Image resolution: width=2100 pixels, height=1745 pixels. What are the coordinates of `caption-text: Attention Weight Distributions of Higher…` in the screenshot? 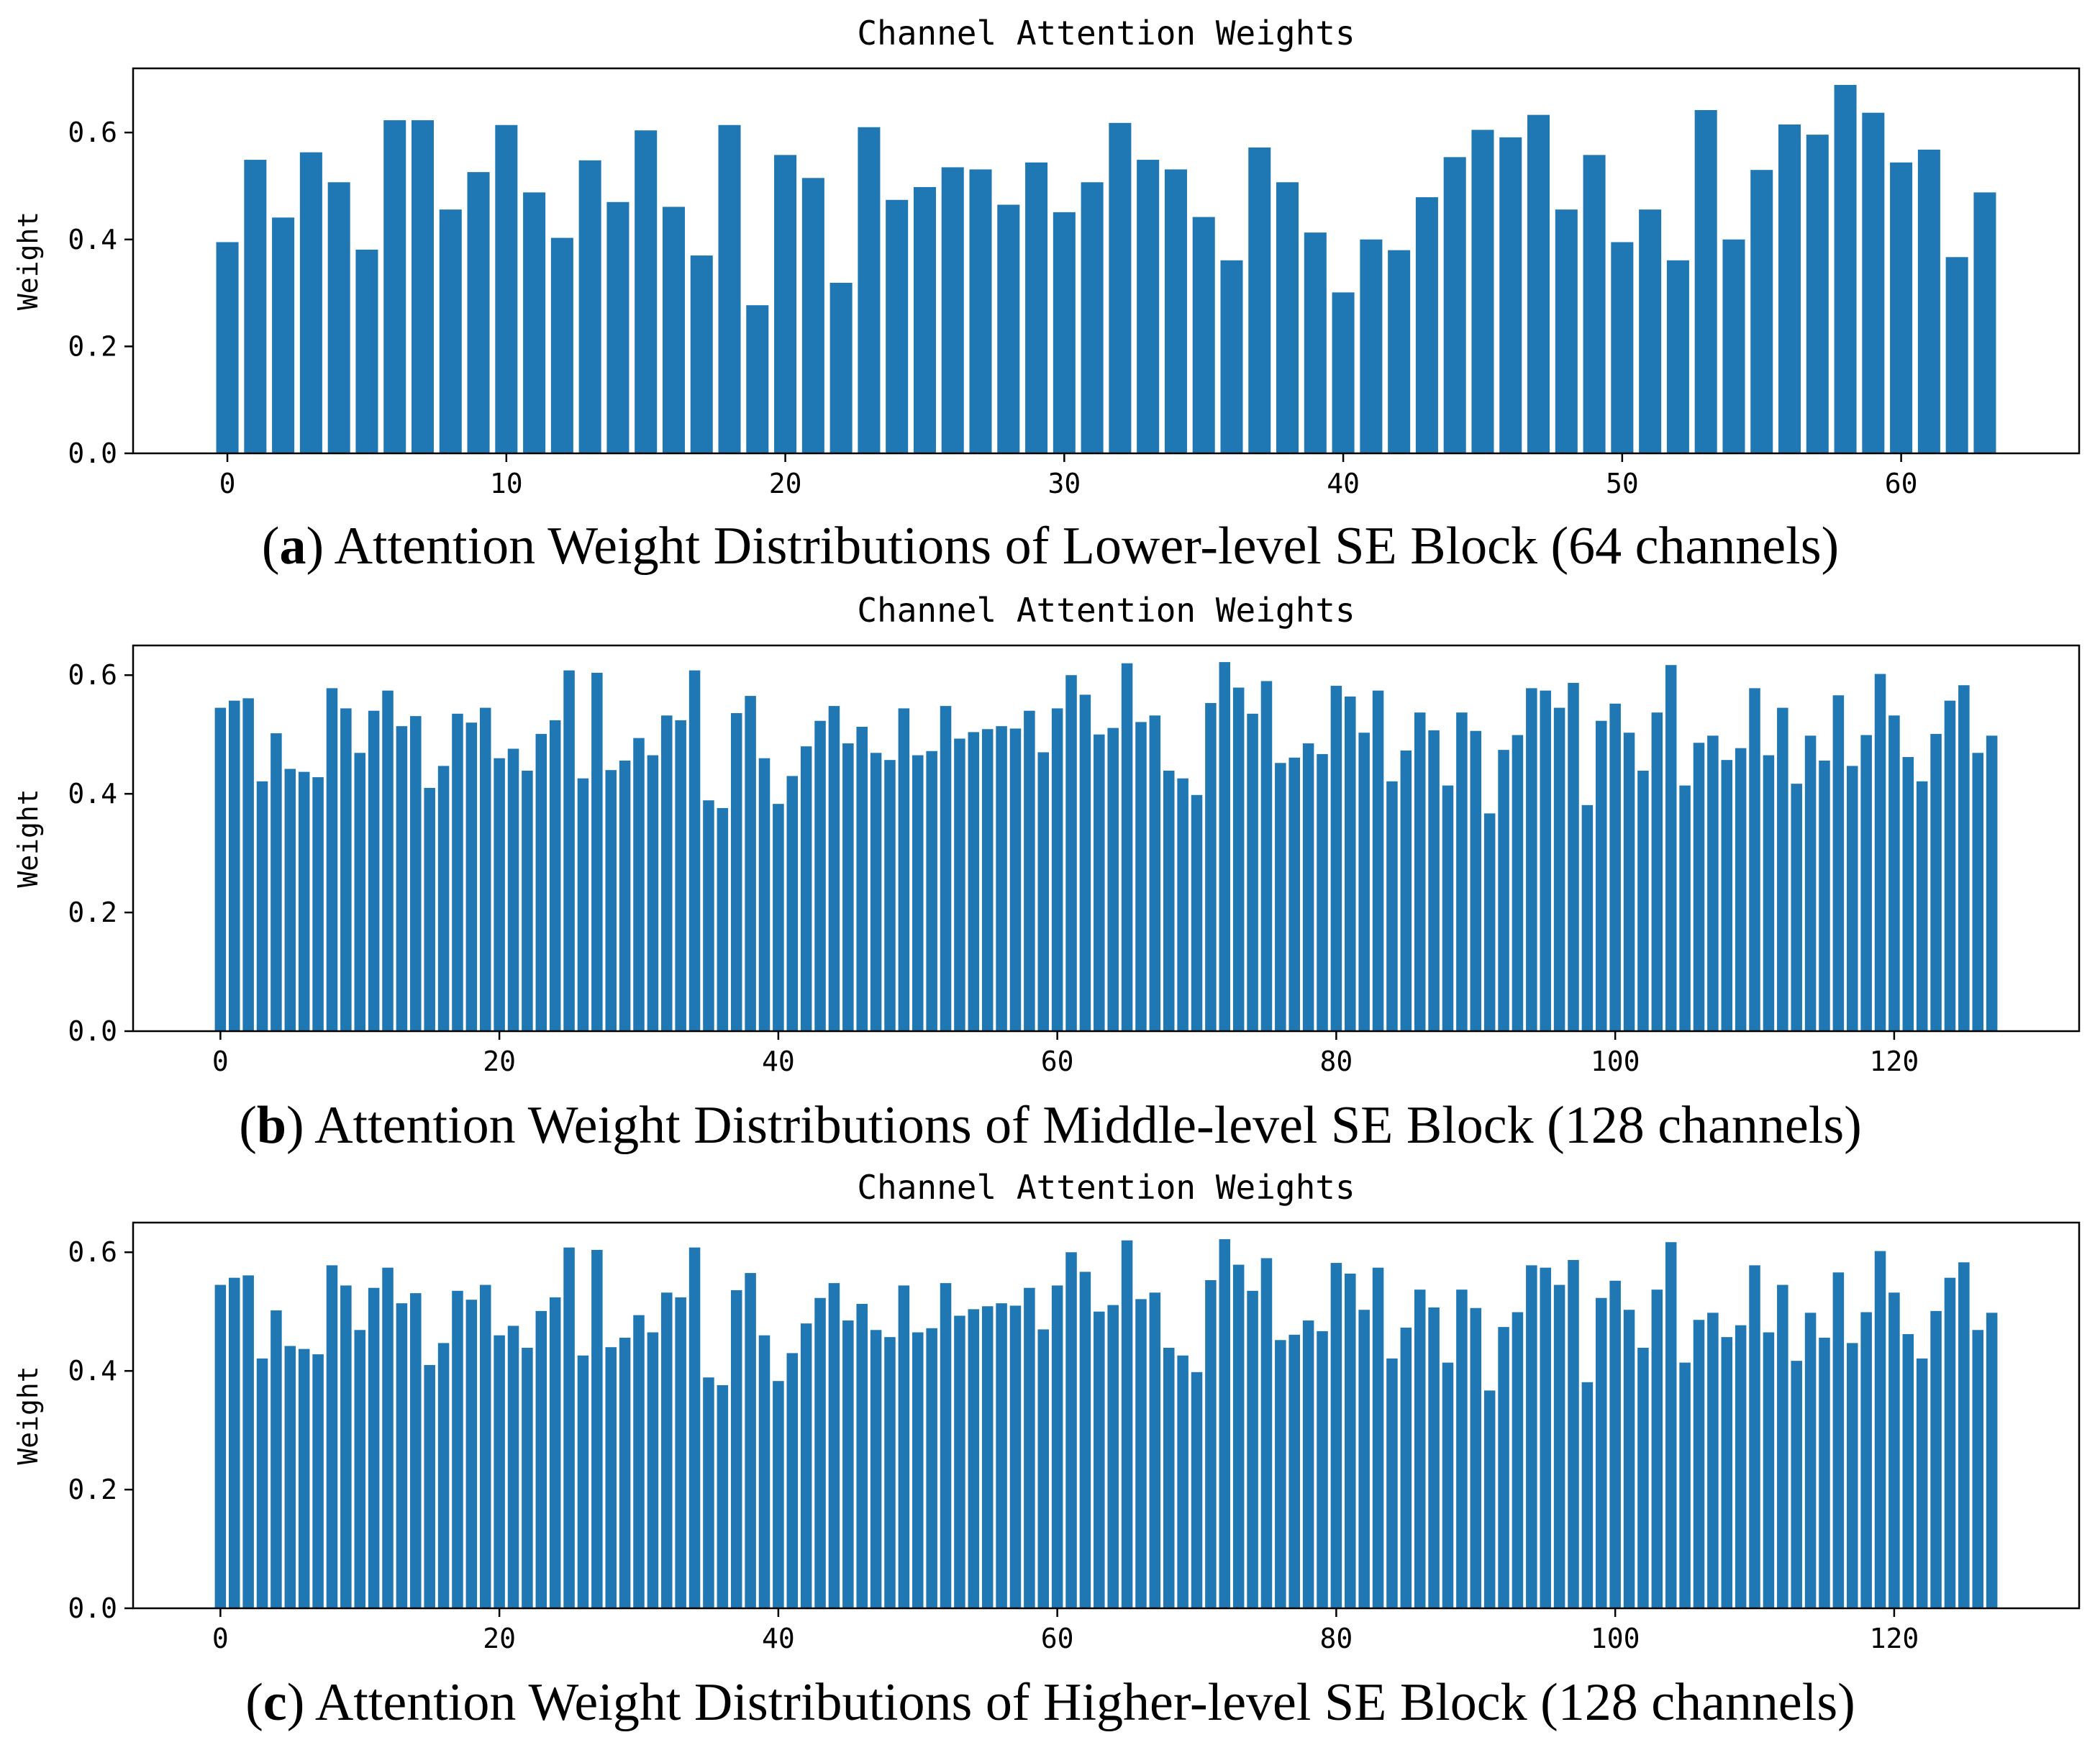 It's located at (1085, 1702).